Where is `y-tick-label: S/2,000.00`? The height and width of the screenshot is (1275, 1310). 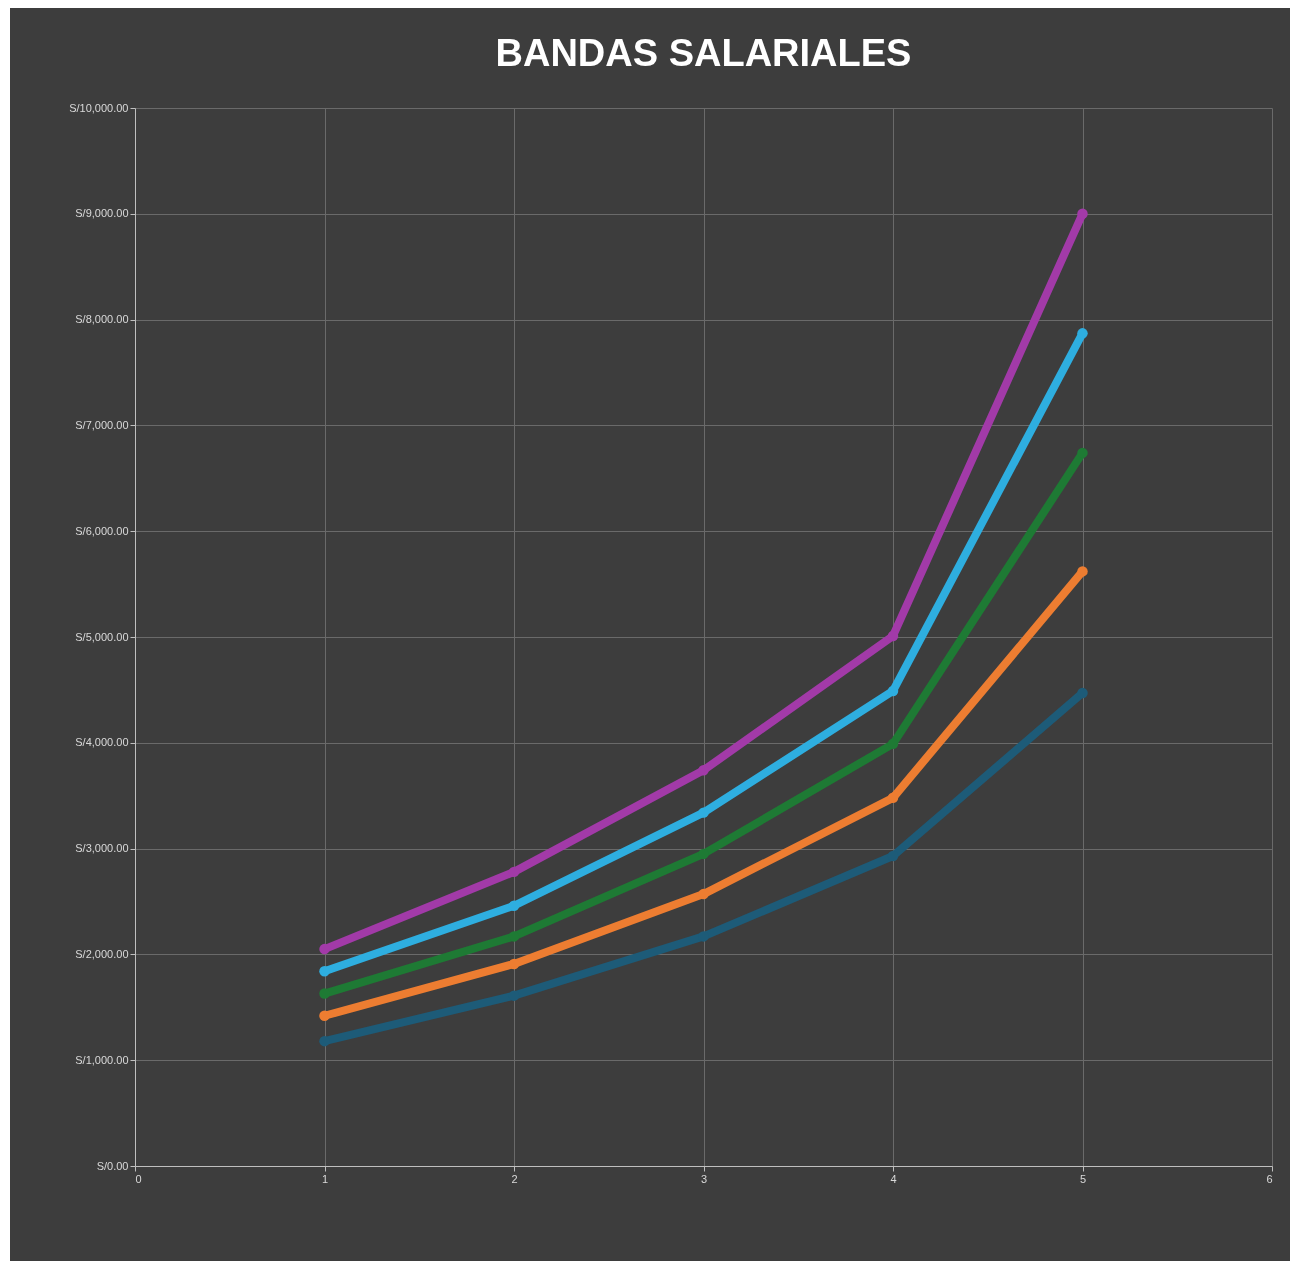
y-tick-label: S/2,000.00 is located at coordinates (102, 953).